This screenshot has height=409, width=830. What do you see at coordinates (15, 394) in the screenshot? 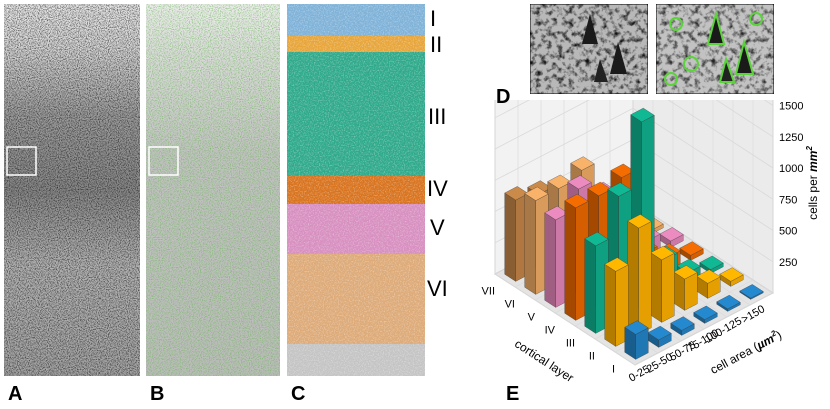
I see `panel-label-a: A` at bounding box center [15, 394].